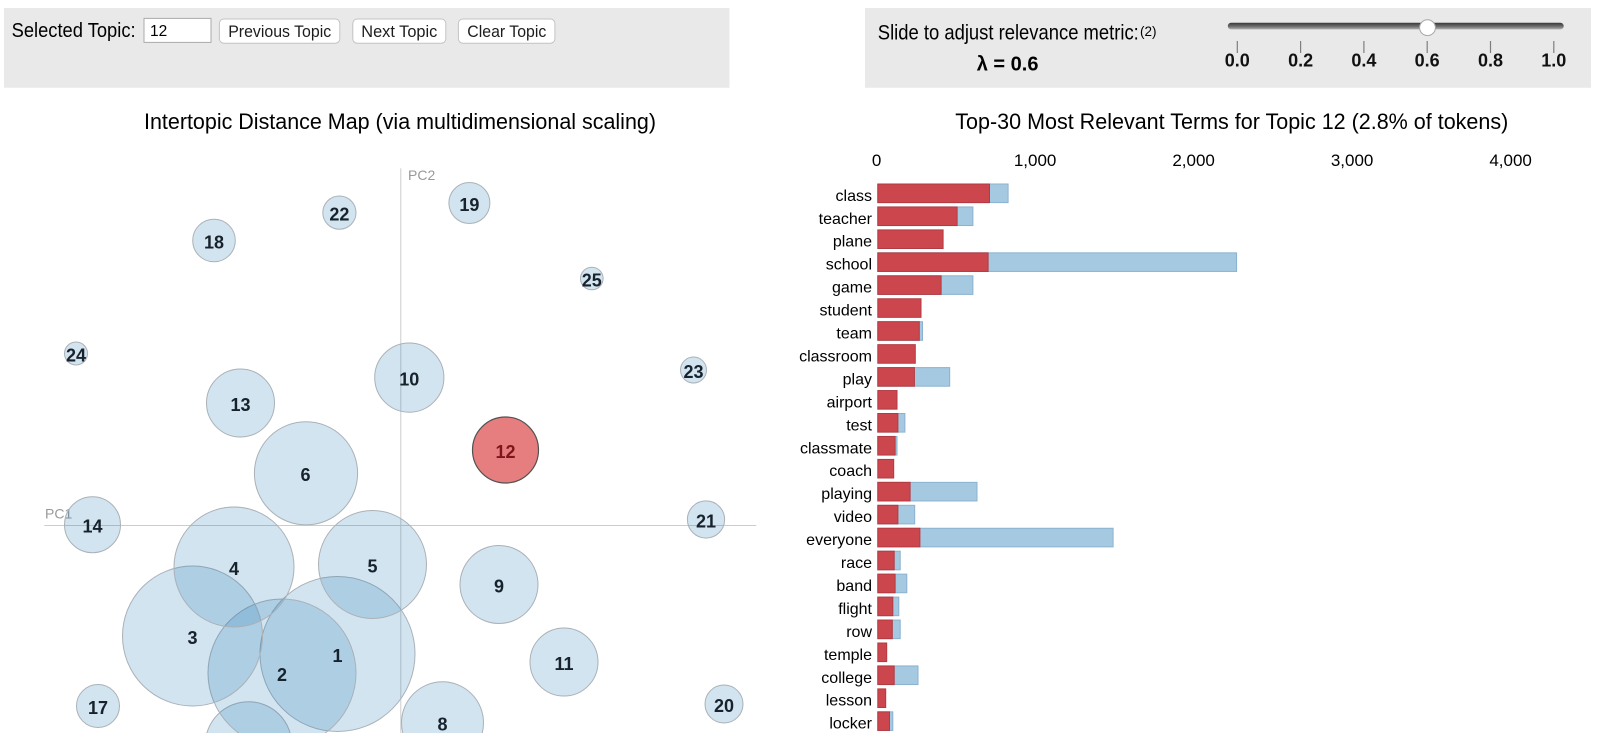 The image size is (1600, 738). What do you see at coordinates (240, 405) in the screenshot?
I see `svg-text: 13` at bounding box center [240, 405].